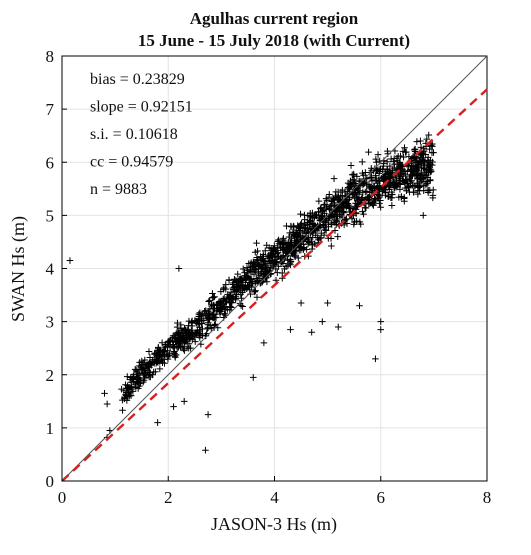 The width and height of the screenshot is (531, 555). Describe the element at coordinates (62, 497) in the screenshot. I see `x-tick-label: 0` at that location.